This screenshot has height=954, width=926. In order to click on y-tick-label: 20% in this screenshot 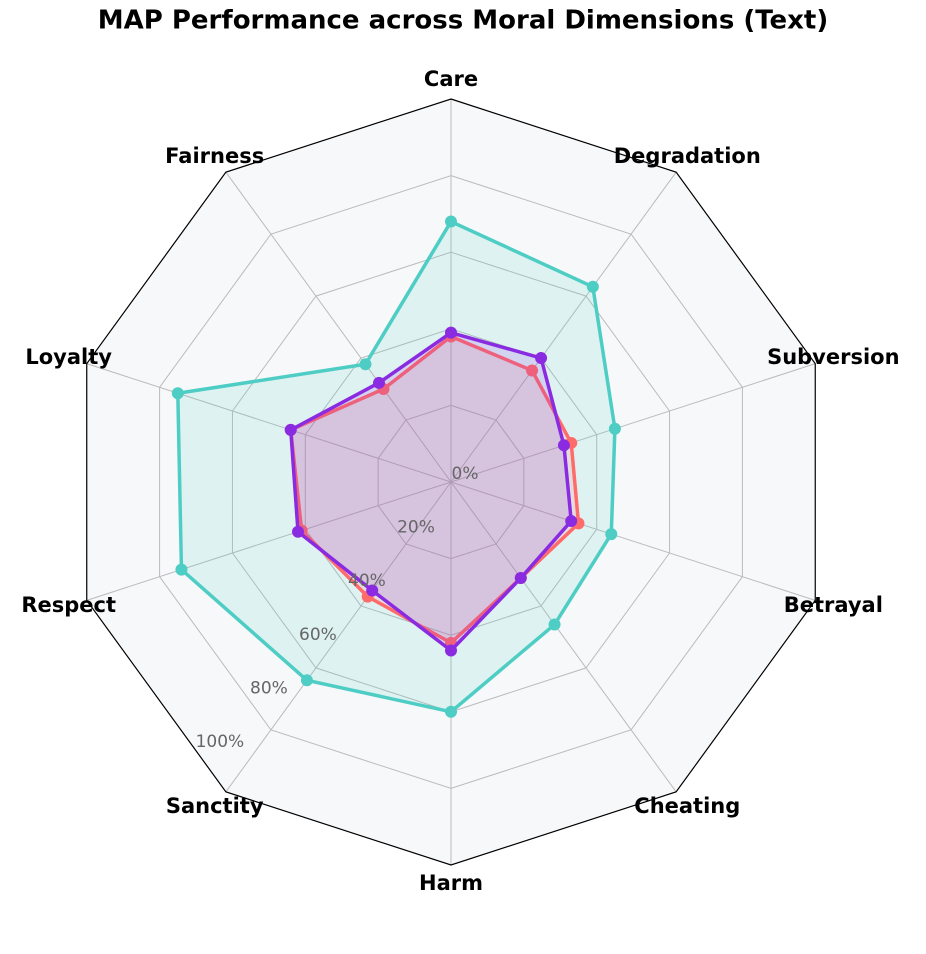, I will do `click(416, 528)`.